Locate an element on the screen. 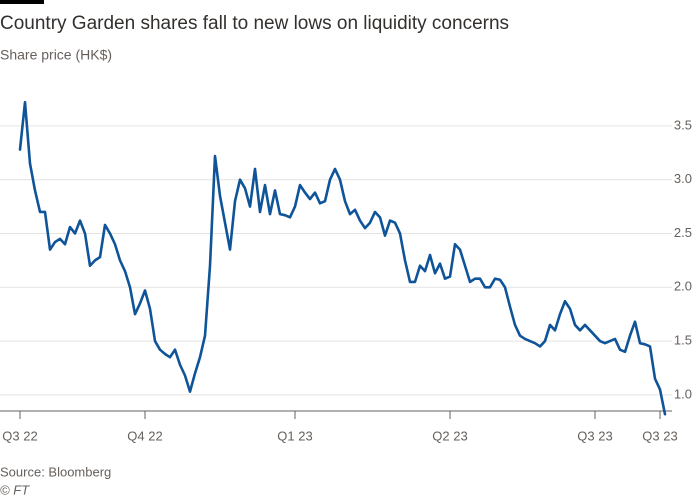  x-tick-label: Q1 23 is located at coordinates (294, 435).